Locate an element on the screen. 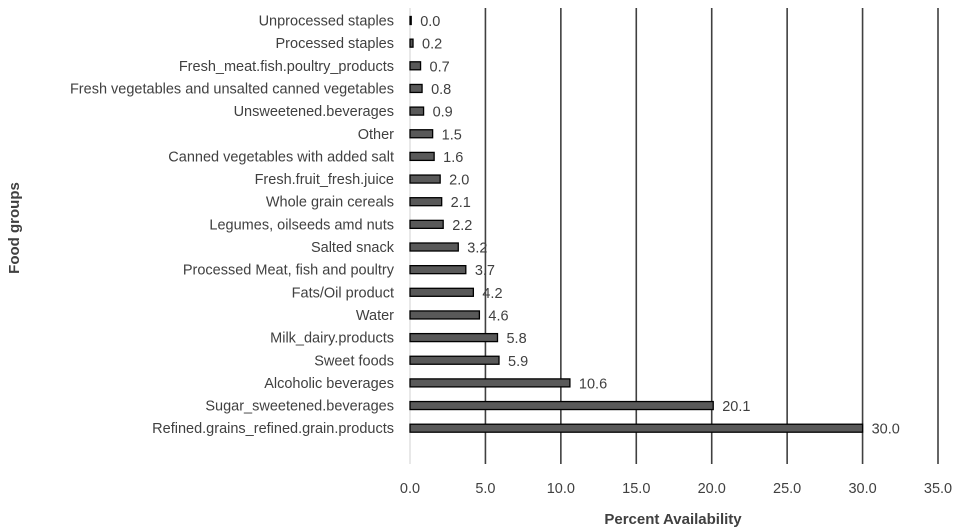 This screenshot has height=531, width=957. value-label: 4.6 is located at coordinates (498, 316).